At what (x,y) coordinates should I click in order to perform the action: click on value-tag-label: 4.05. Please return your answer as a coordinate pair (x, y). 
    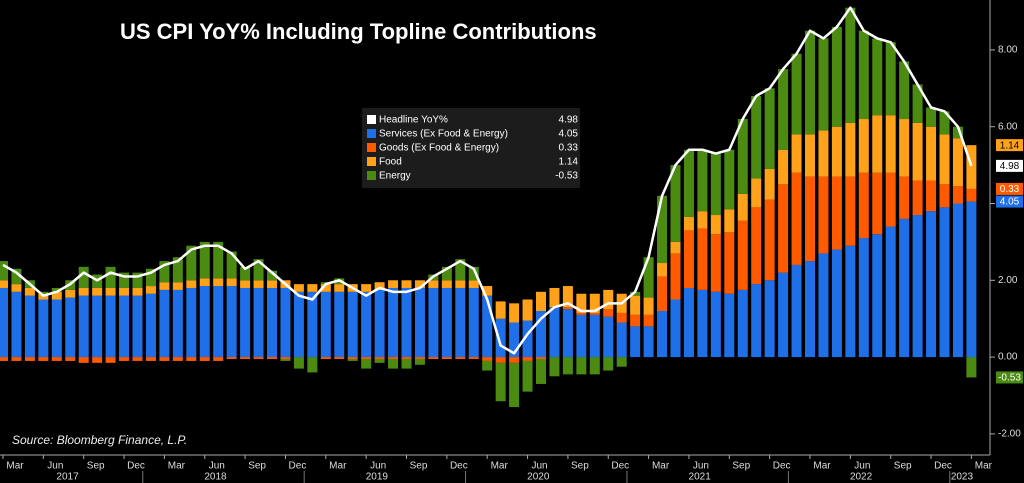
    Looking at the image, I should click on (1010, 202).